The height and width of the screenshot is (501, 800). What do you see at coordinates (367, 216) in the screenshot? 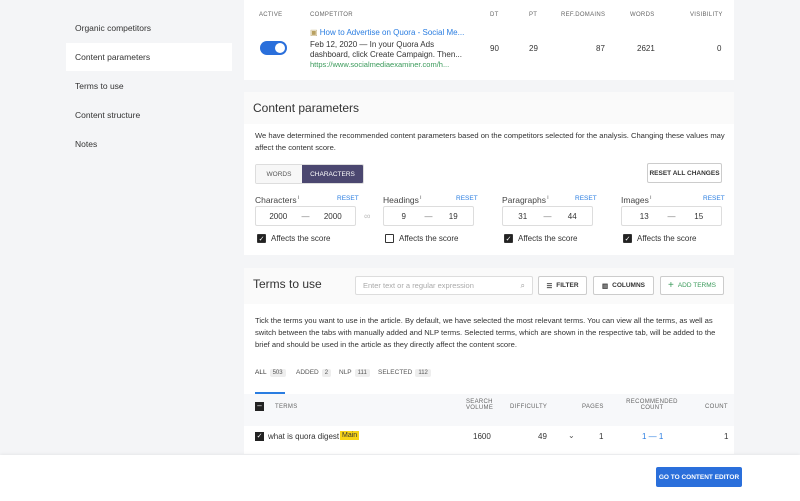
I see `link-icon: ∞` at bounding box center [367, 216].